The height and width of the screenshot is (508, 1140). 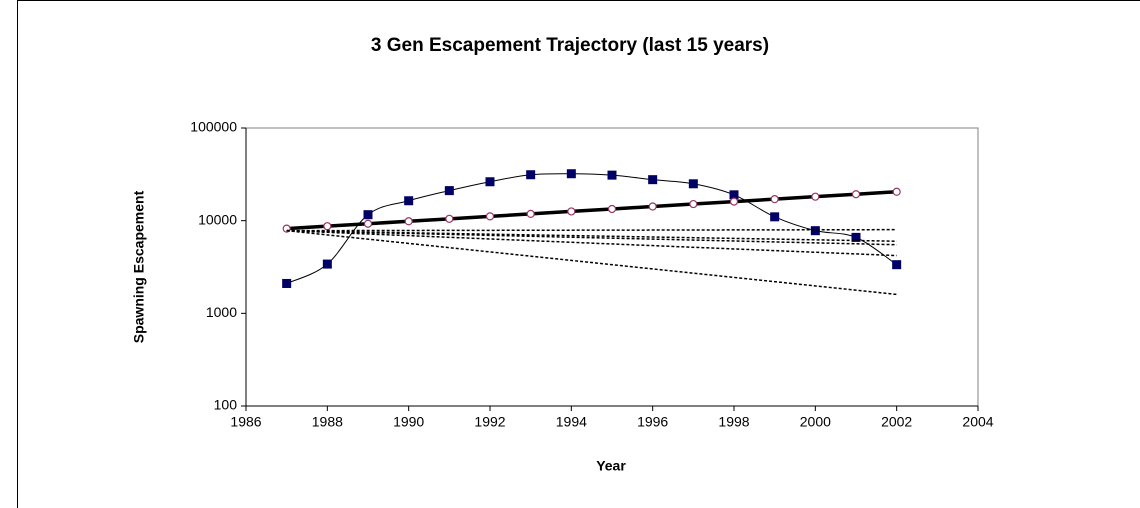 I want to click on y-tick-label: 1000, so click(x=221, y=312).